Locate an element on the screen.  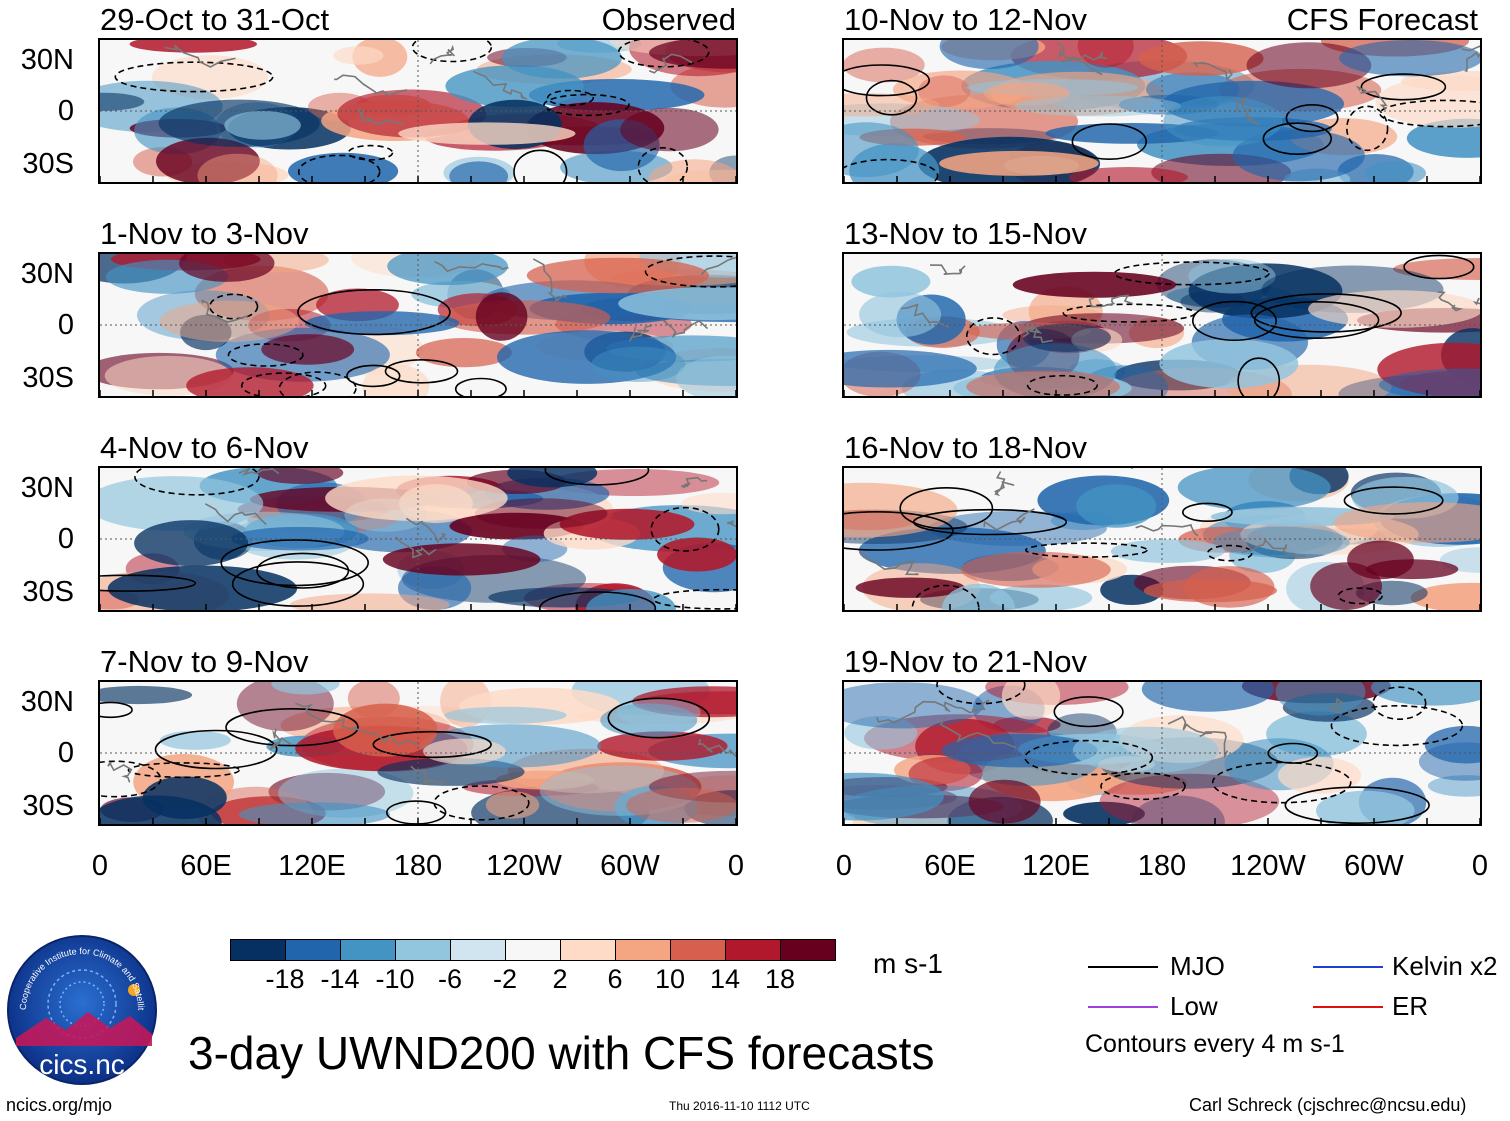
panel-title: 19-Nov to 21-Nov is located at coordinates (965, 661).